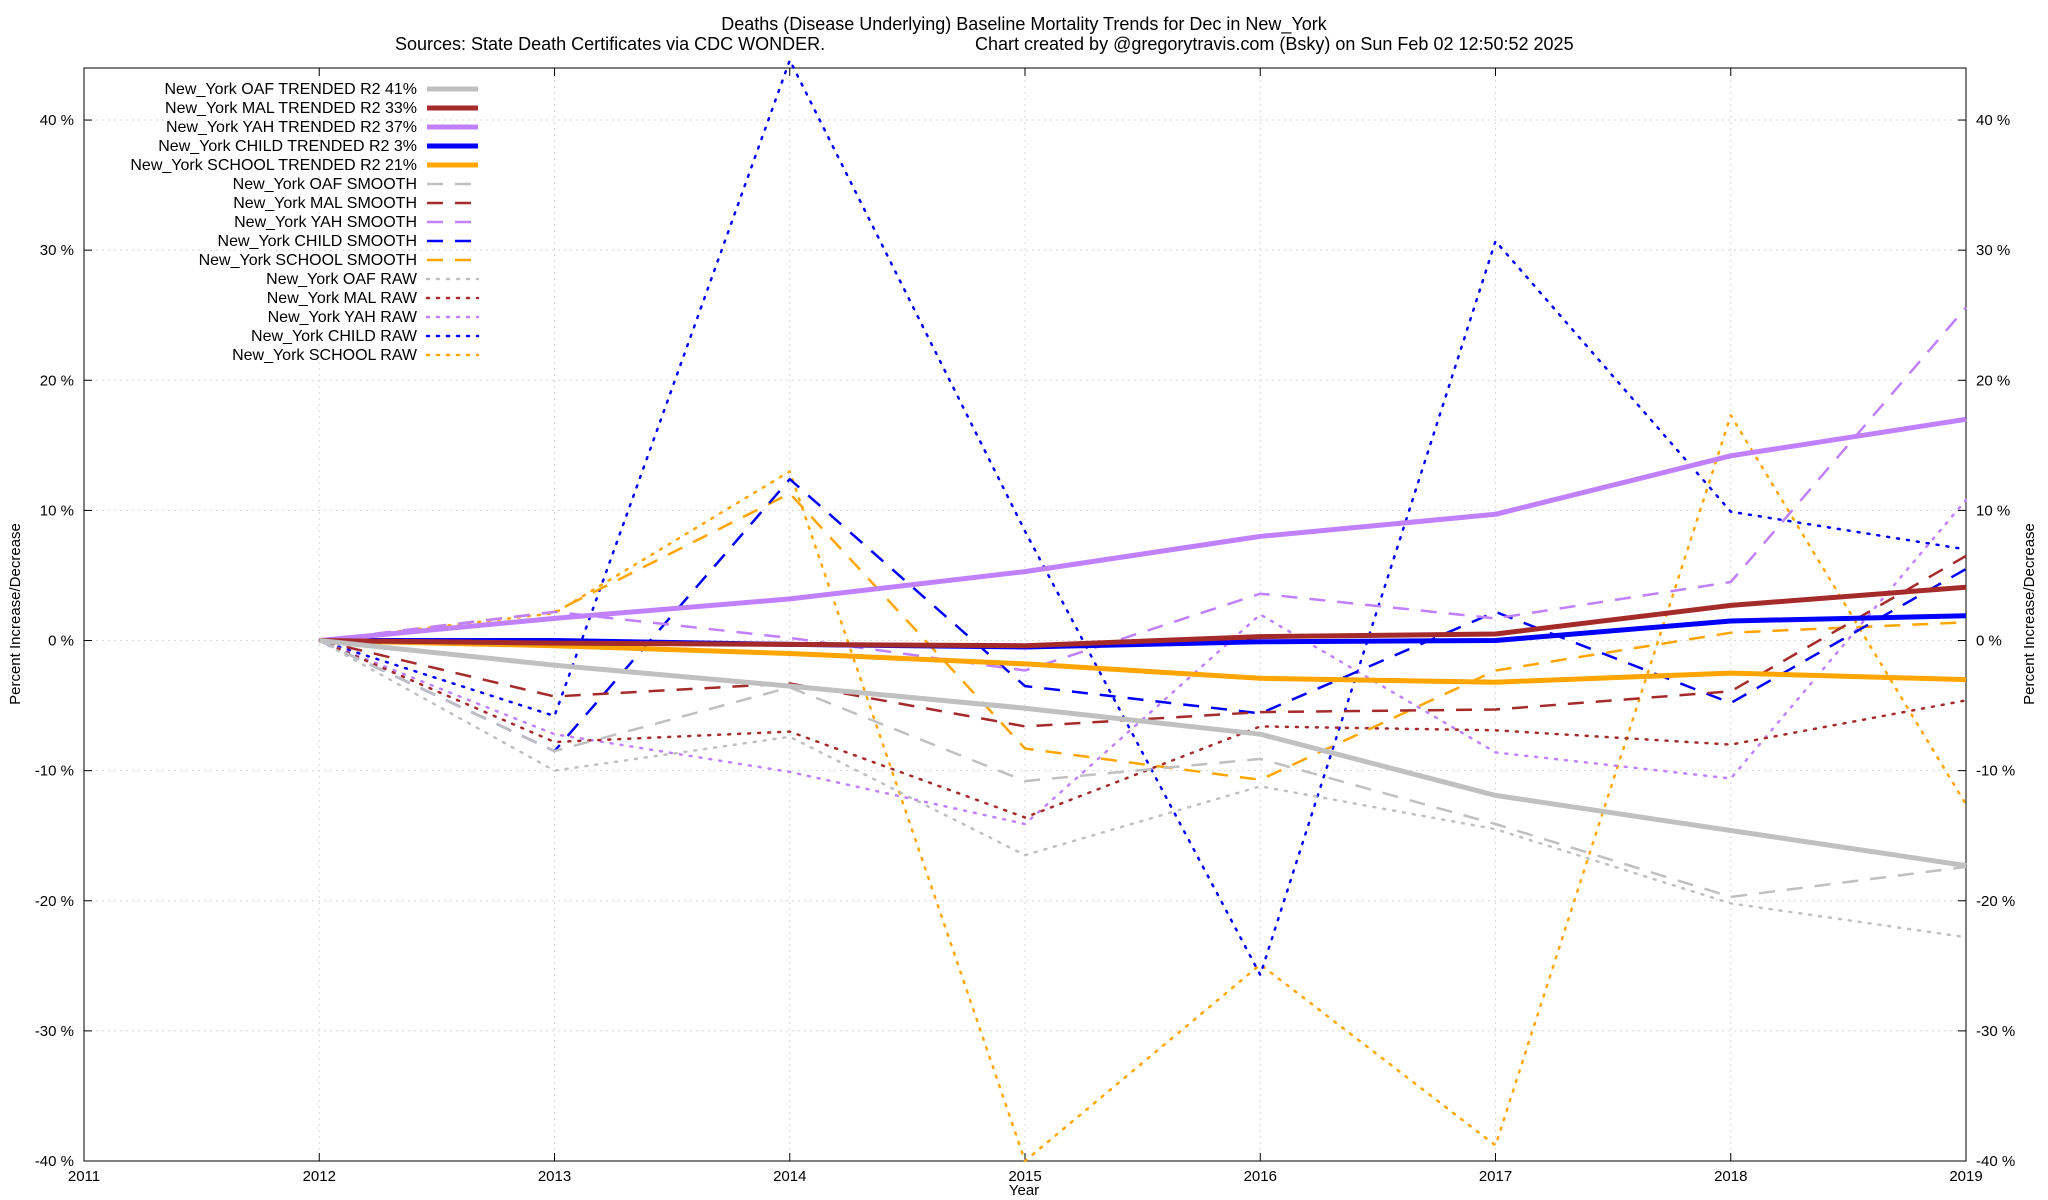 The image size is (2048, 1200). What do you see at coordinates (1993, 250) in the screenshot?
I see `y-tick-label-right: 30 %` at bounding box center [1993, 250].